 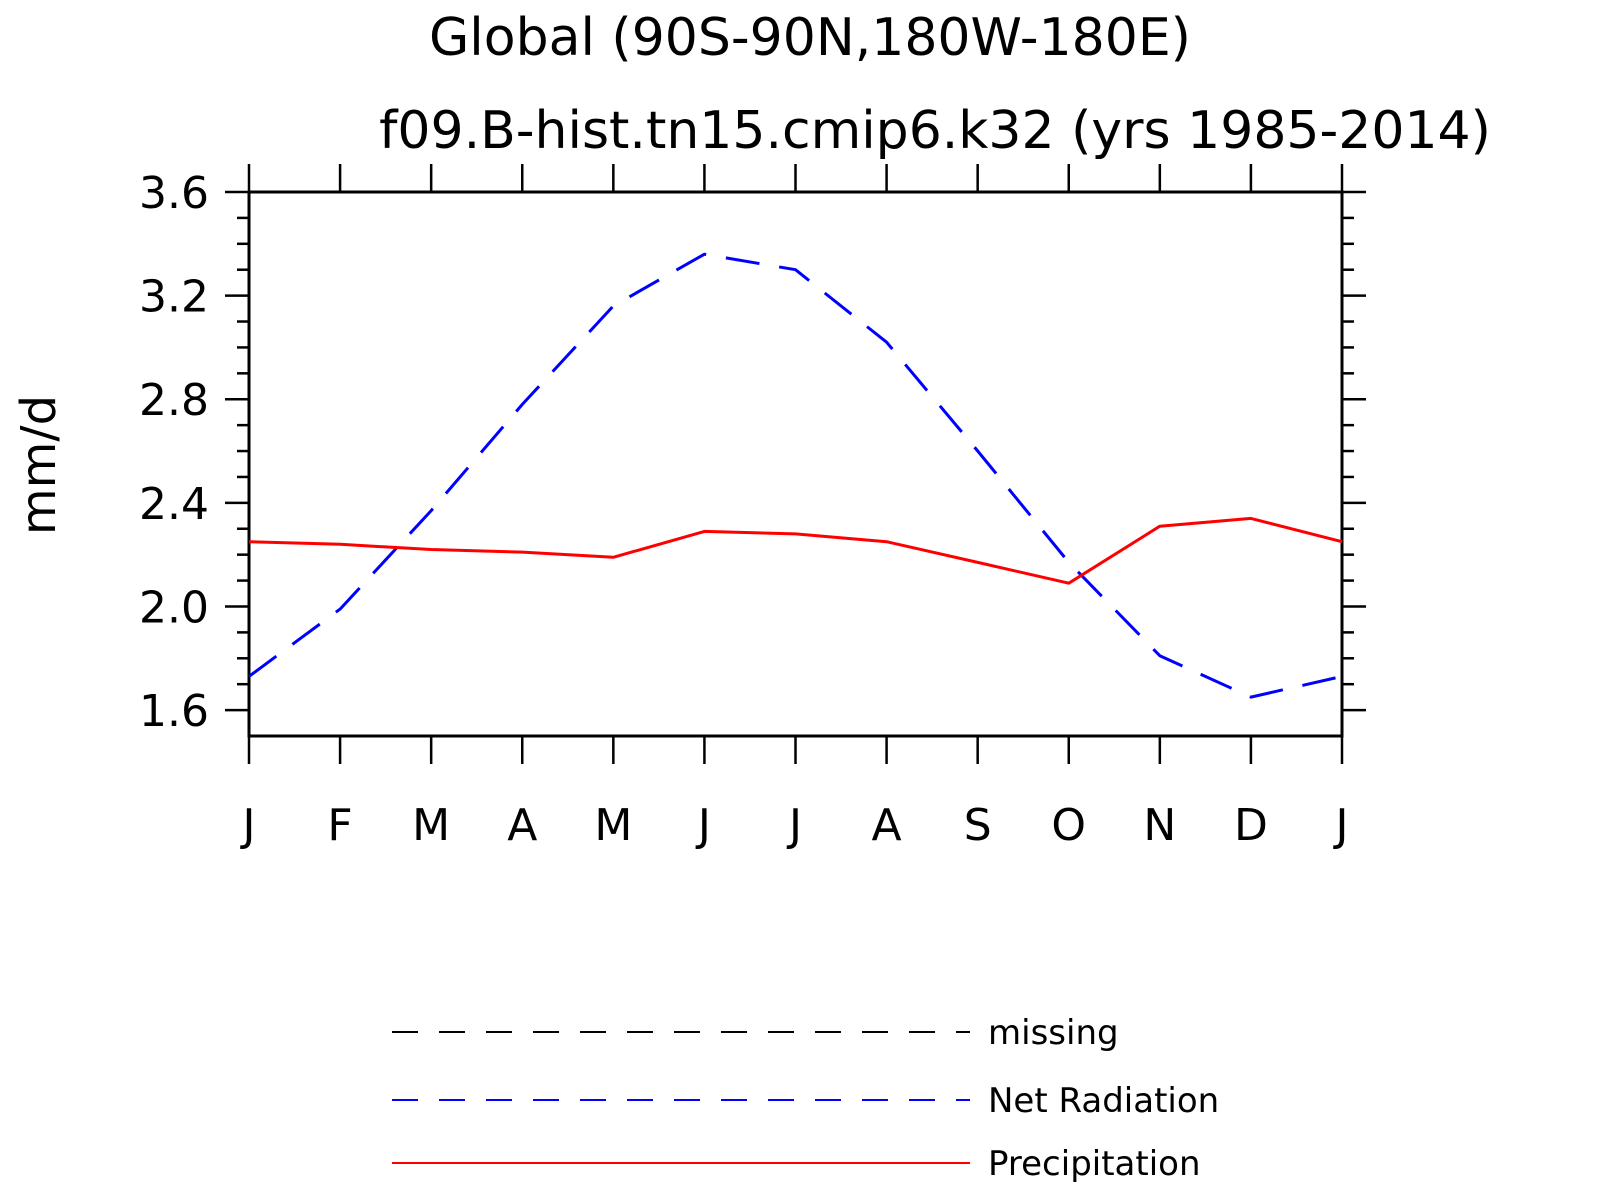 I want to click on legend-label: Net Radiation, so click(x=1103, y=1101).